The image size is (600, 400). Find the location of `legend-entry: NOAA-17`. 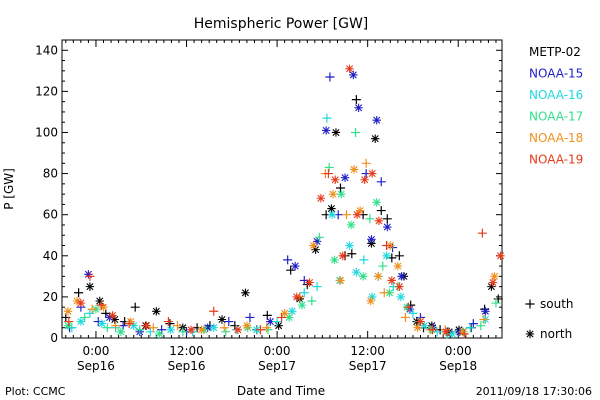

legend-entry: NOAA-17 is located at coordinates (556, 117).